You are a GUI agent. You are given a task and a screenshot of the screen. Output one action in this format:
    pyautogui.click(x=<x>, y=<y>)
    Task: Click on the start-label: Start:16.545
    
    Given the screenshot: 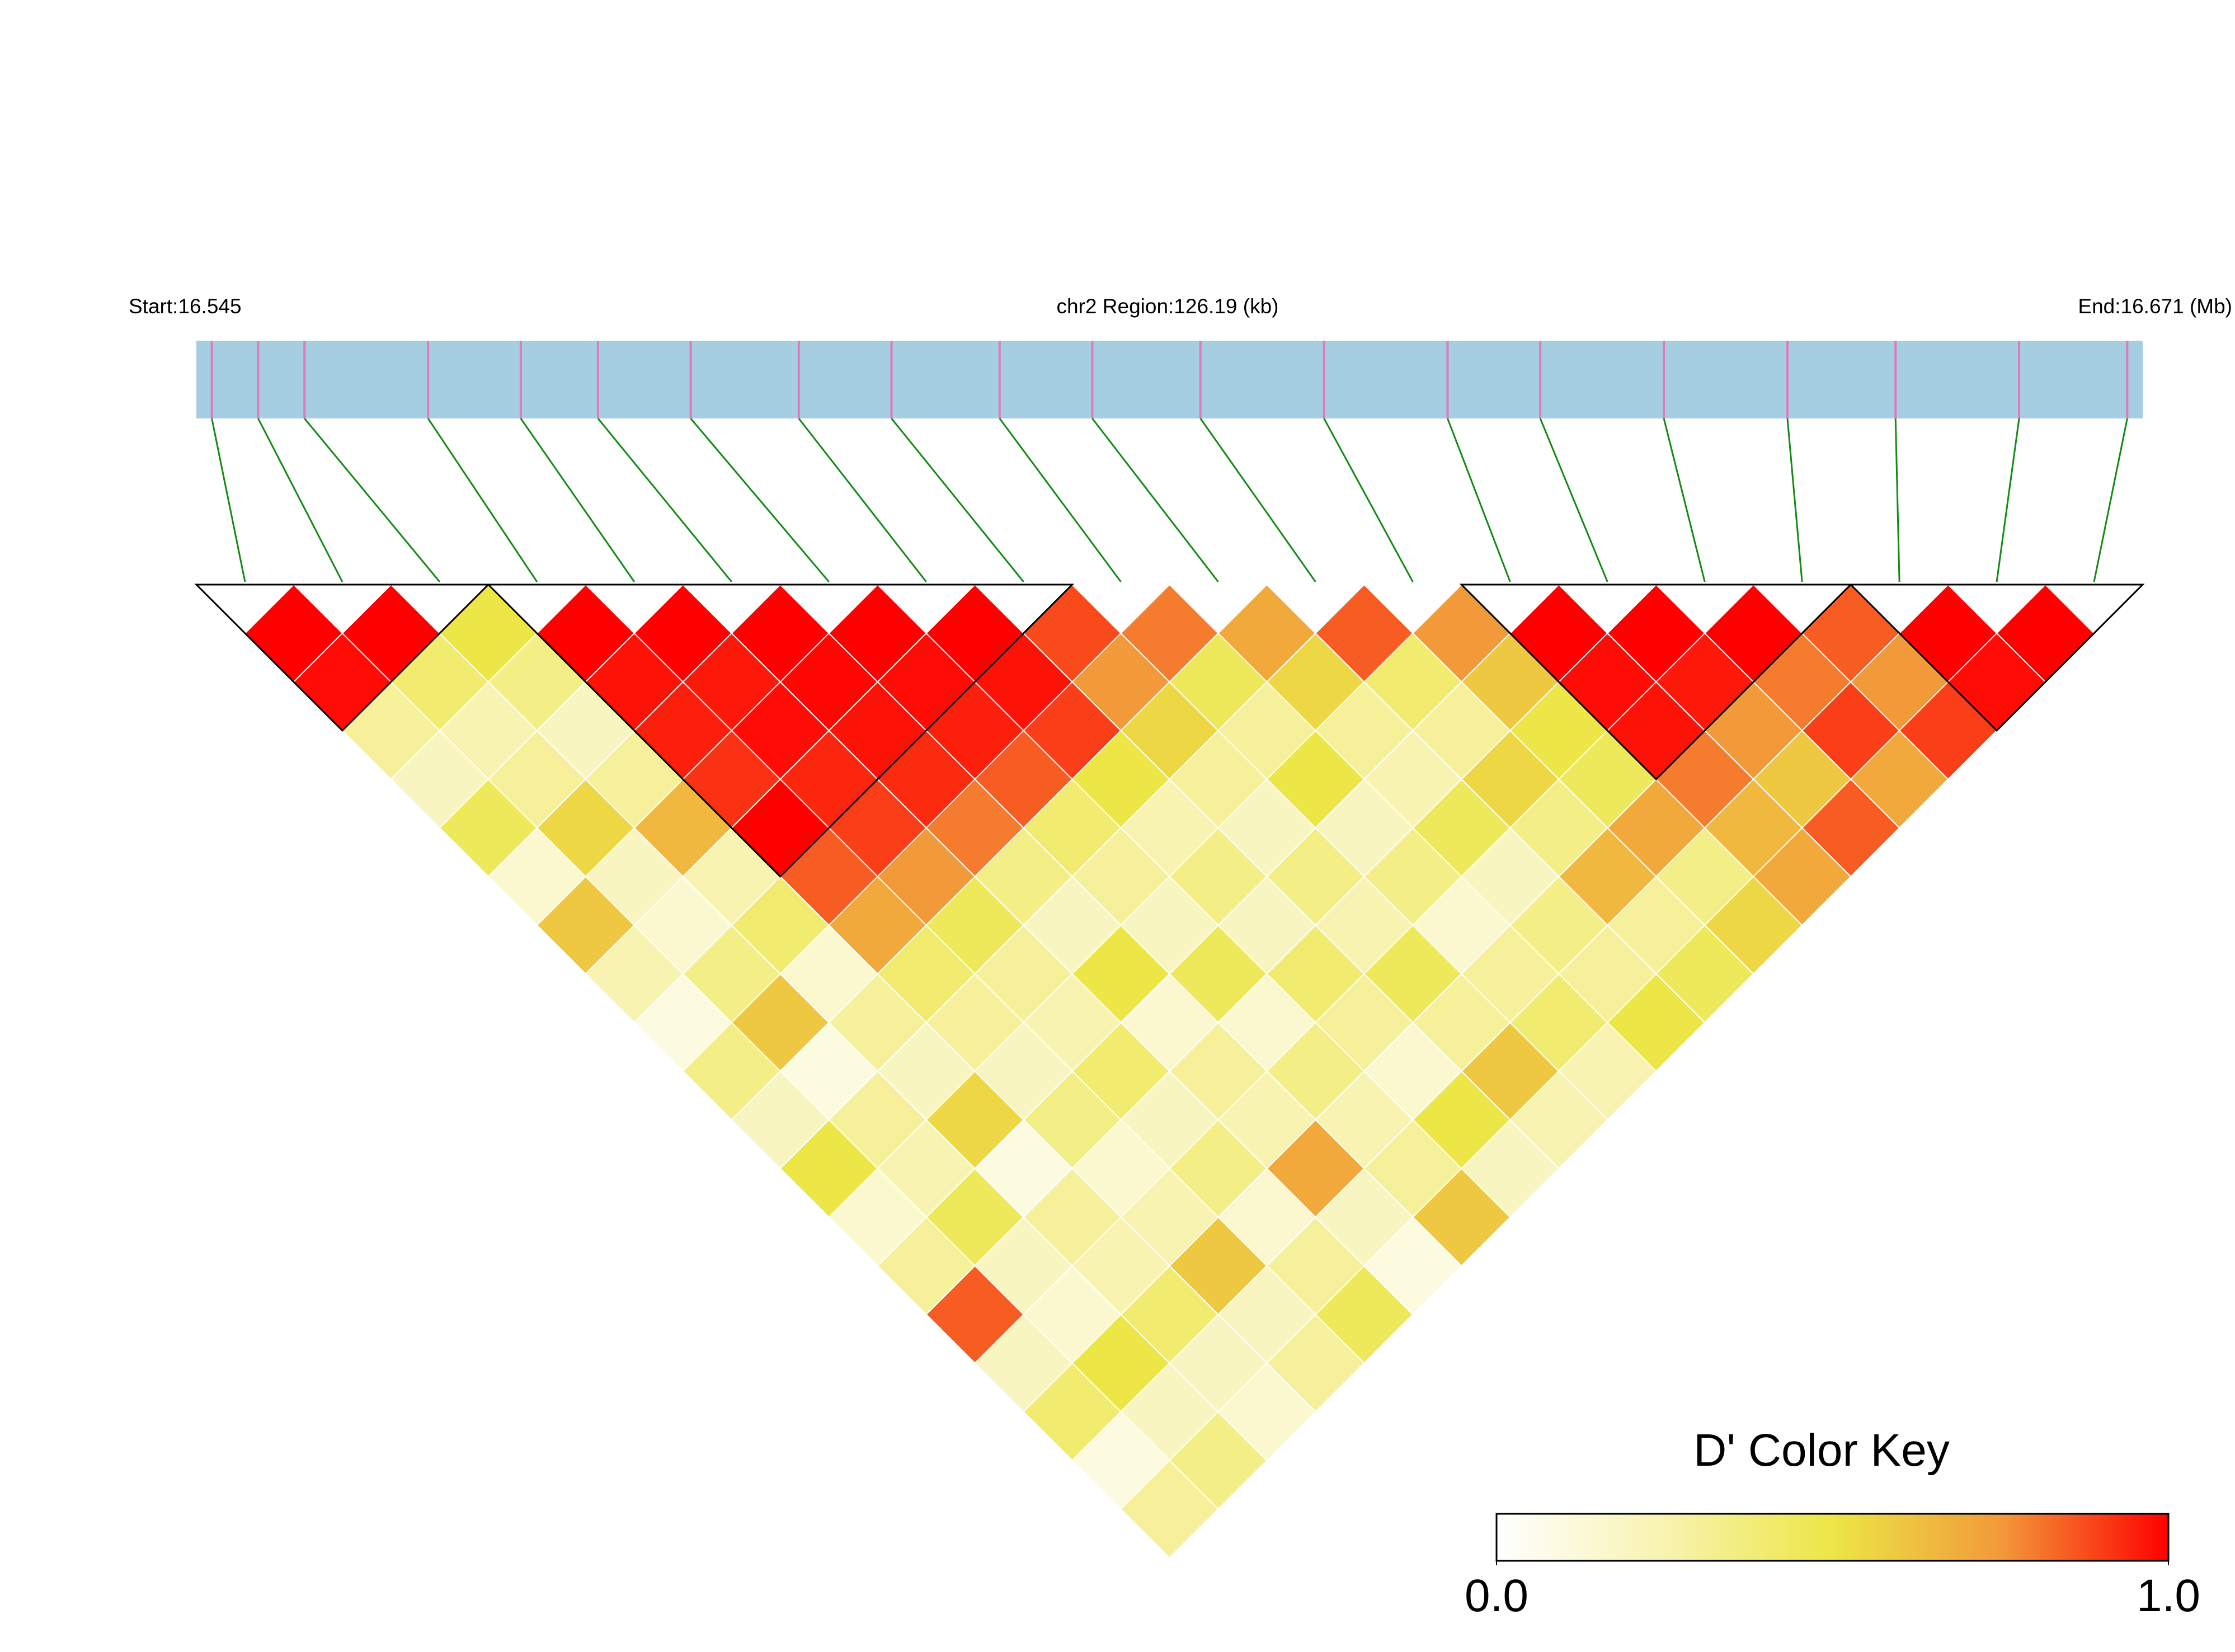 What is the action you would take?
    pyautogui.click(x=185, y=306)
    